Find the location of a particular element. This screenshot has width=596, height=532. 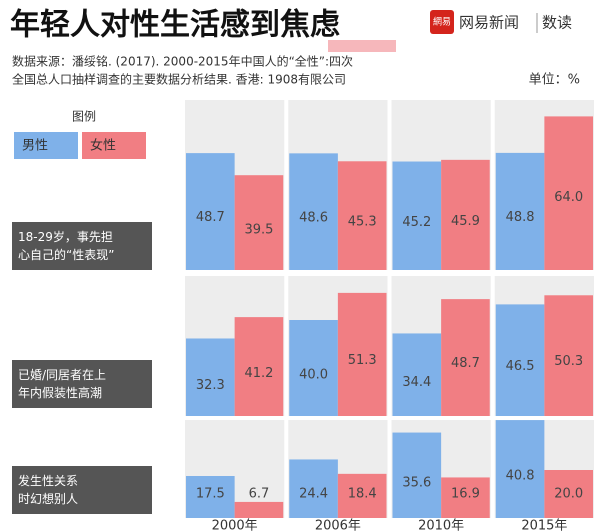

legend-label: 男性 is located at coordinates (35, 146).